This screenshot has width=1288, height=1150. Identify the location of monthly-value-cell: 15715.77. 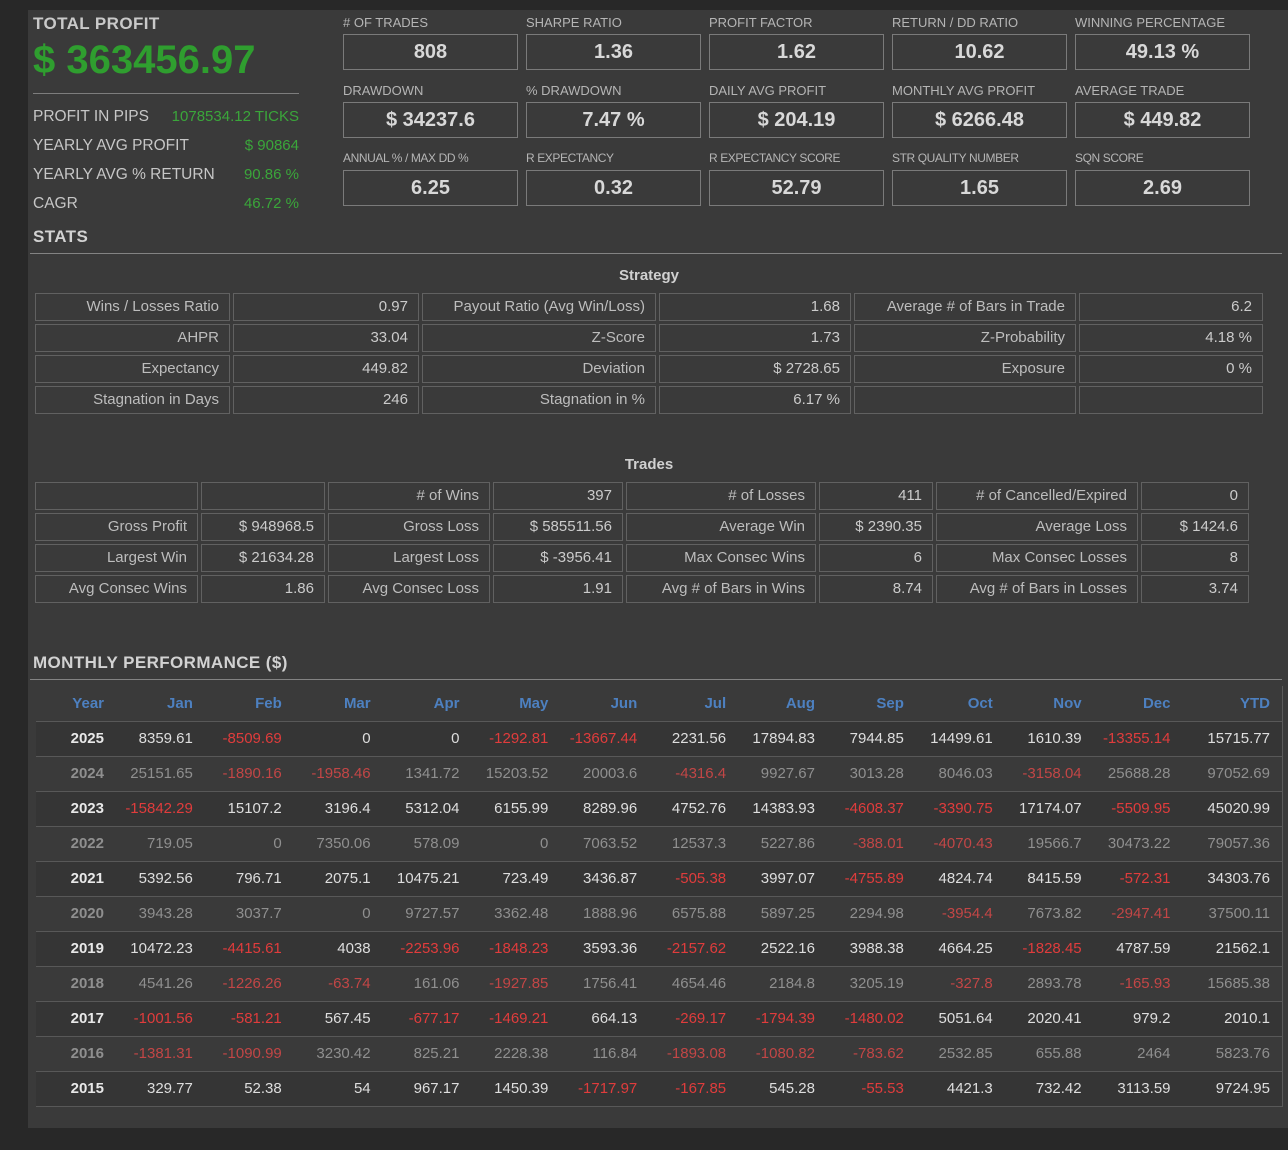
(1232, 739).